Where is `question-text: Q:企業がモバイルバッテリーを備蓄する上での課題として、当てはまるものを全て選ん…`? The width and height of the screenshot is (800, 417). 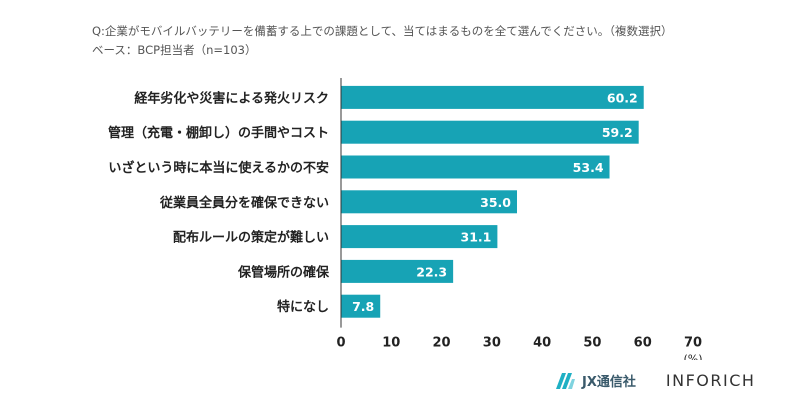
question-text: Q:企業がモバイルバッテリーを備蓄する上での課題として、当てはまるものを全て選ん… is located at coordinates (382, 31).